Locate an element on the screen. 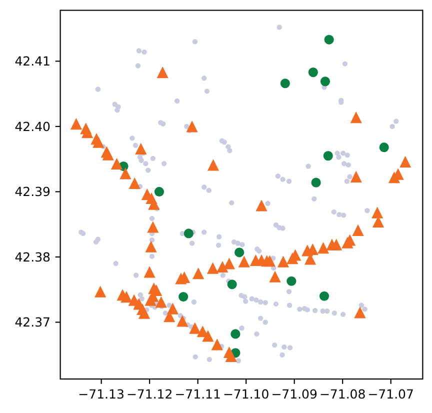  y-tick-label: 42.40 is located at coordinates (32, 126).